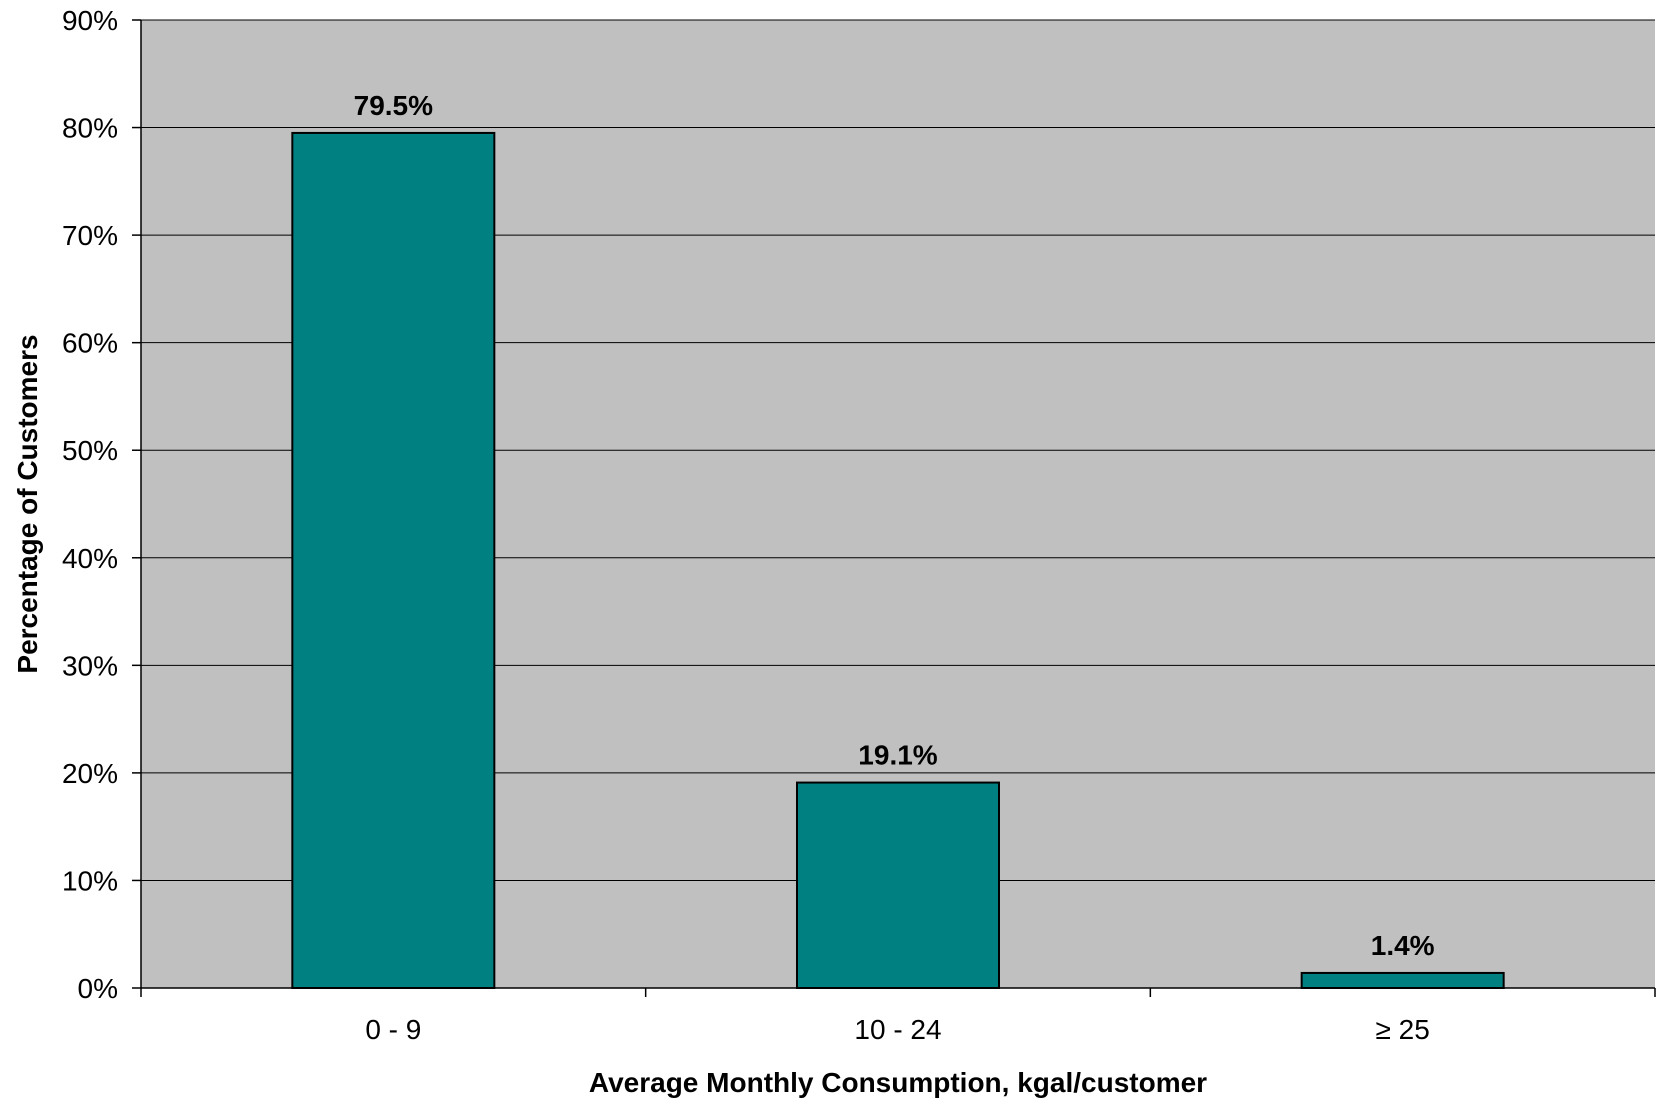 The height and width of the screenshot is (1099, 1660). Describe the element at coordinates (90, 343) in the screenshot. I see `y-tick-label: 60%` at that location.